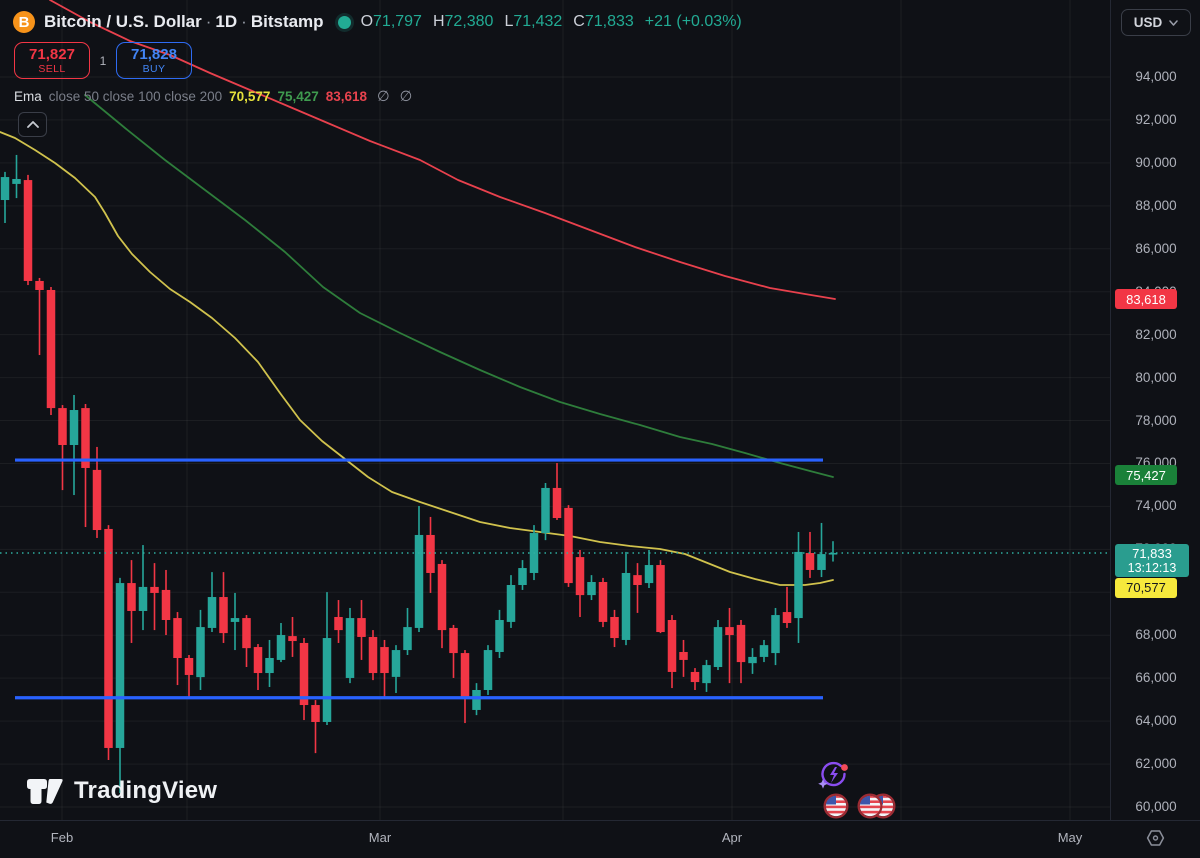 The width and height of the screenshot is (1200, 858). What do you see at coordinates (226, 21) in the screenshot?
I see `interval-label: 1D` at bounding box center [226, 21].